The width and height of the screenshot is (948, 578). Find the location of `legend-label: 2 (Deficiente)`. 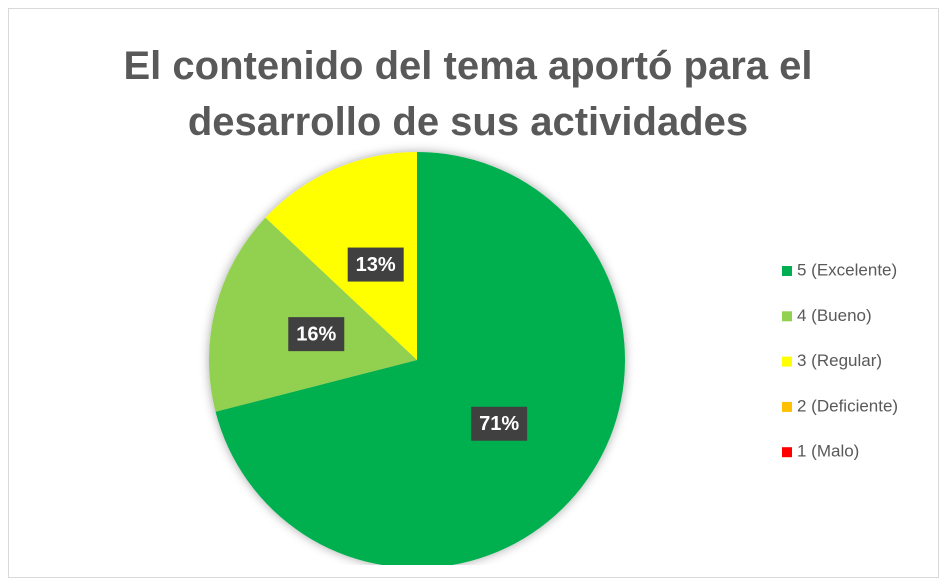

legend-label: 2 (Deficiente) is located at coordinates (847, 405).